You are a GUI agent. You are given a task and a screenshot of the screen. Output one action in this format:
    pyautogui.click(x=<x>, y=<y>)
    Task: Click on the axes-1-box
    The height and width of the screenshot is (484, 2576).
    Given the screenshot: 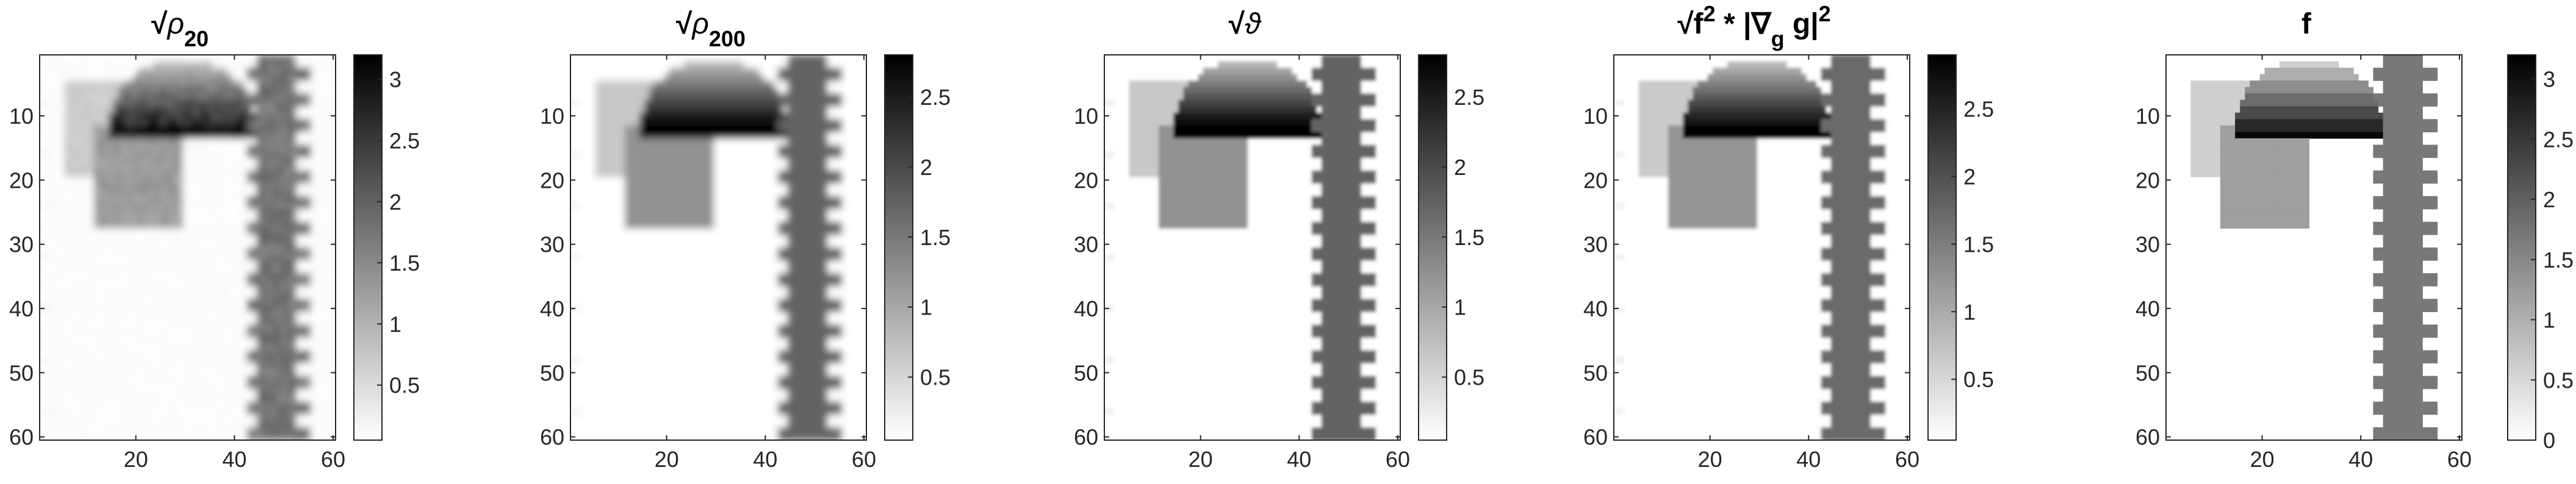 What is the action you would take?
    pyautogui.click(x=187, y=247)
    